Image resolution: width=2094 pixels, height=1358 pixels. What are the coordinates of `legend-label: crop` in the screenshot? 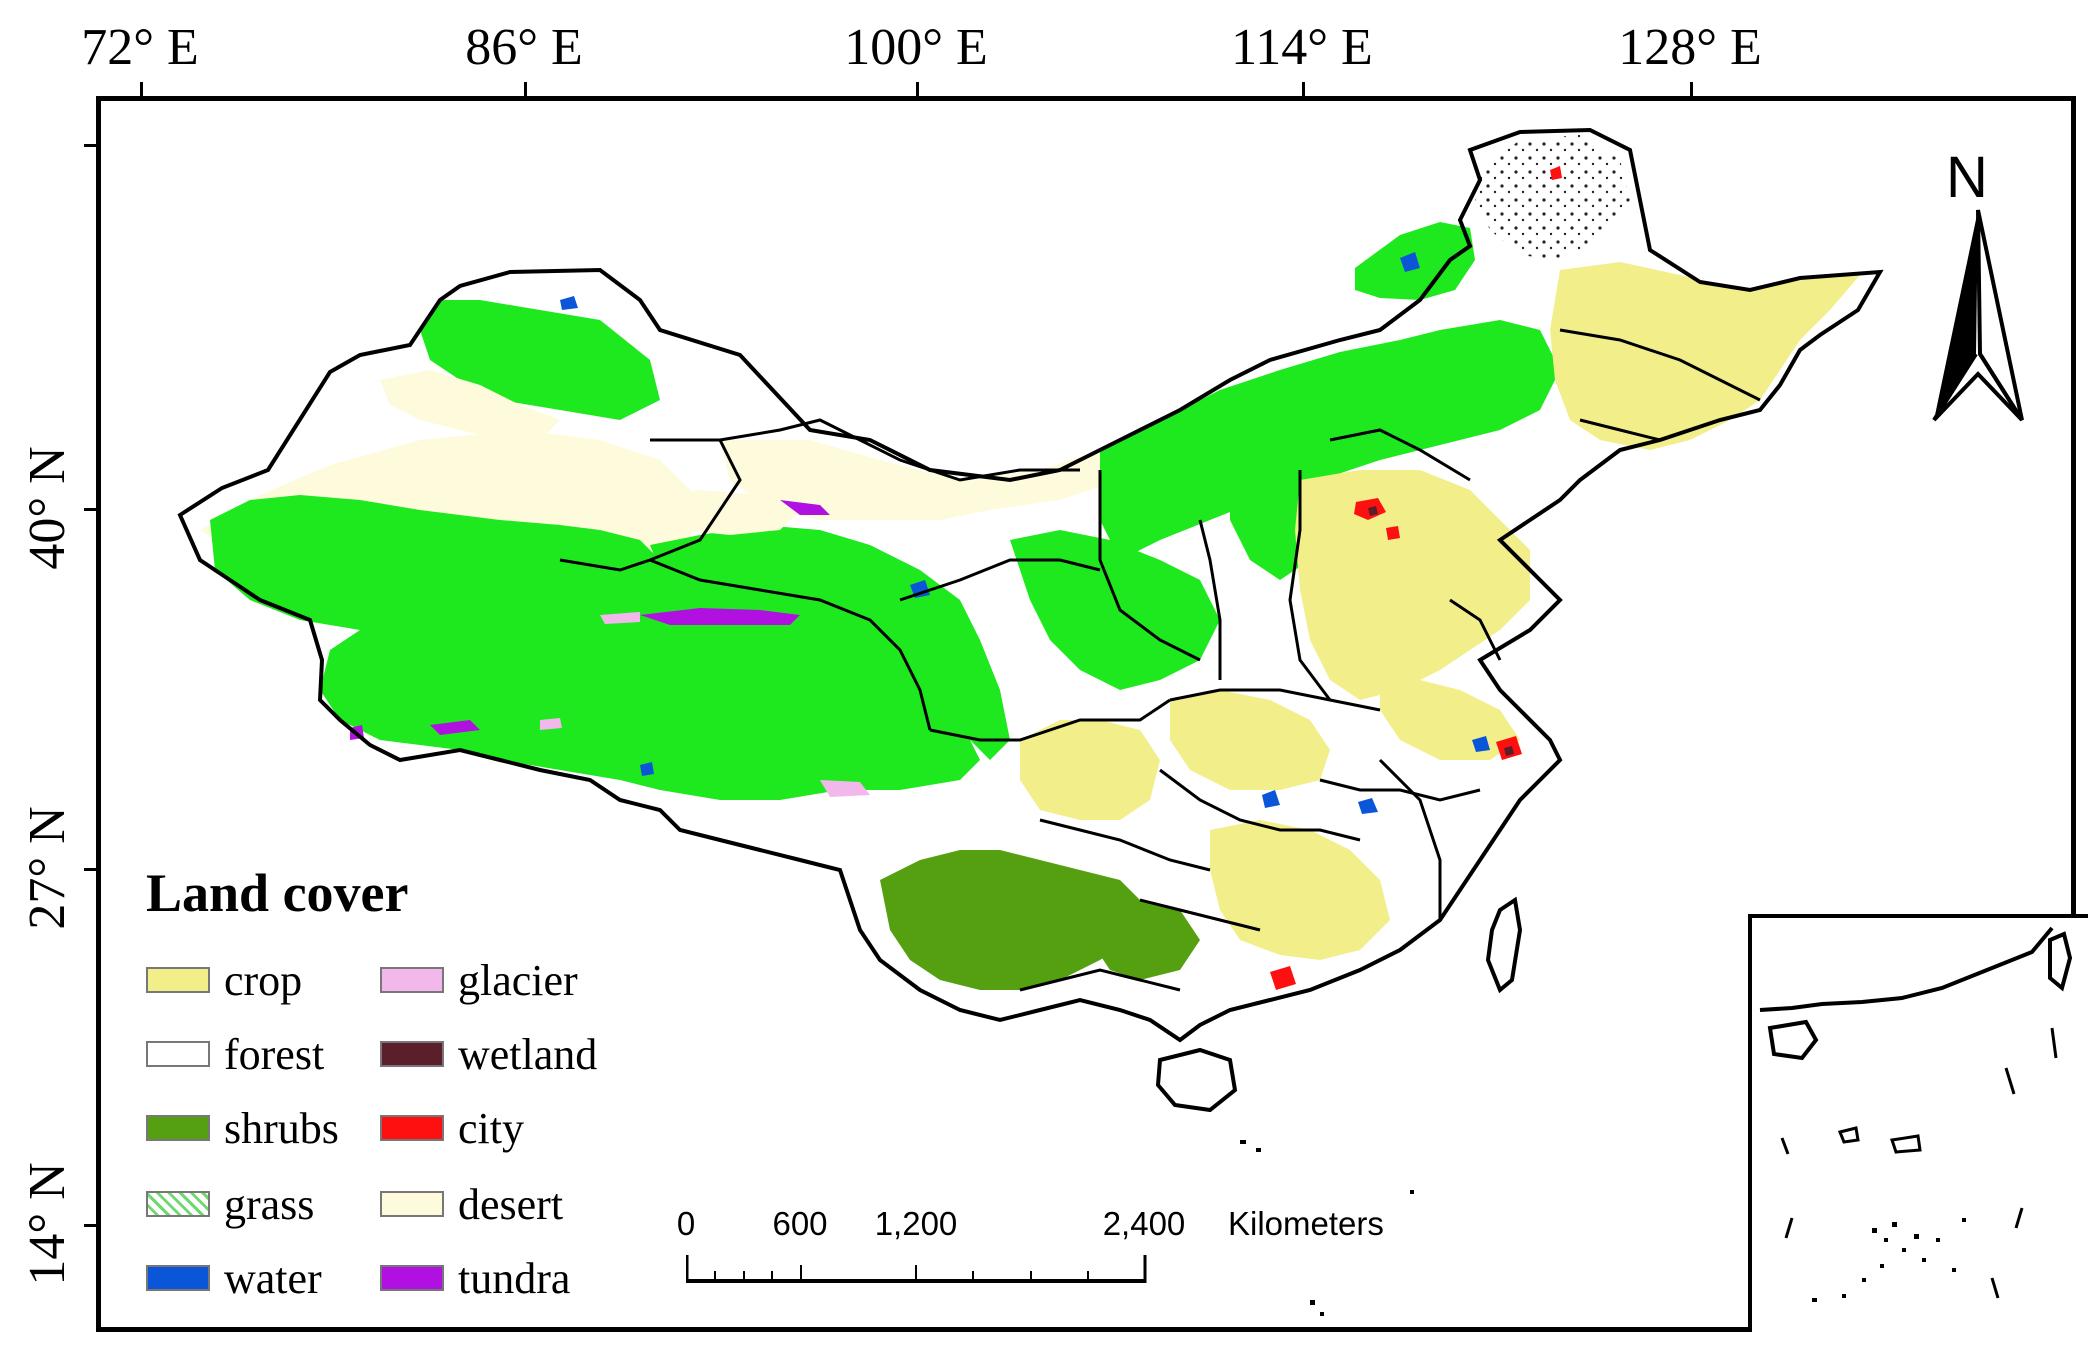 It's located at (263, 980).